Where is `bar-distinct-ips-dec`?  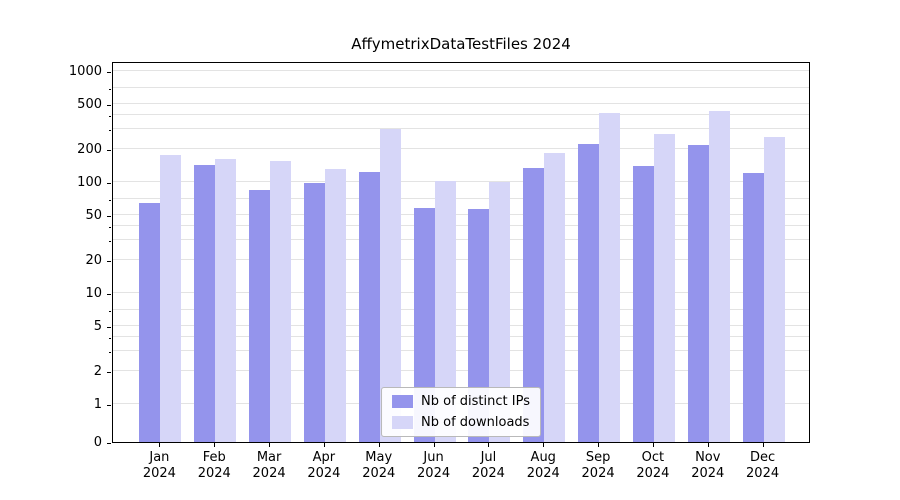
bar-distinct-ips-dec is located at coordinates (753, 307).